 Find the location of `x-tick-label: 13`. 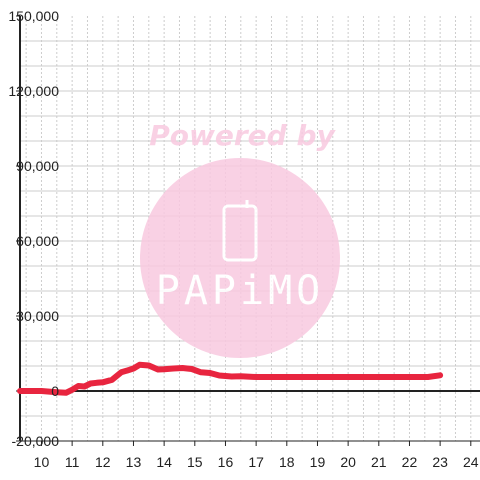

x-tick-label: 13 is located at coordinates (134, 462).